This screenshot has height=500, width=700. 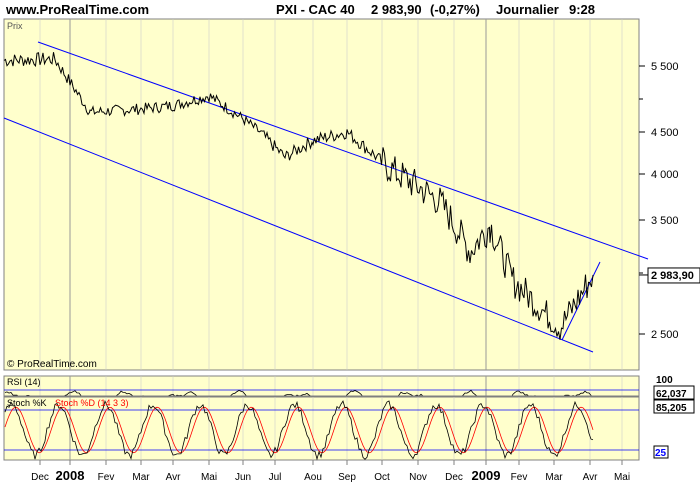 What do you see at coordinates (527, 9) in the screenshot?
I see `header-period: Journalier` at bounding box center [527, 9].